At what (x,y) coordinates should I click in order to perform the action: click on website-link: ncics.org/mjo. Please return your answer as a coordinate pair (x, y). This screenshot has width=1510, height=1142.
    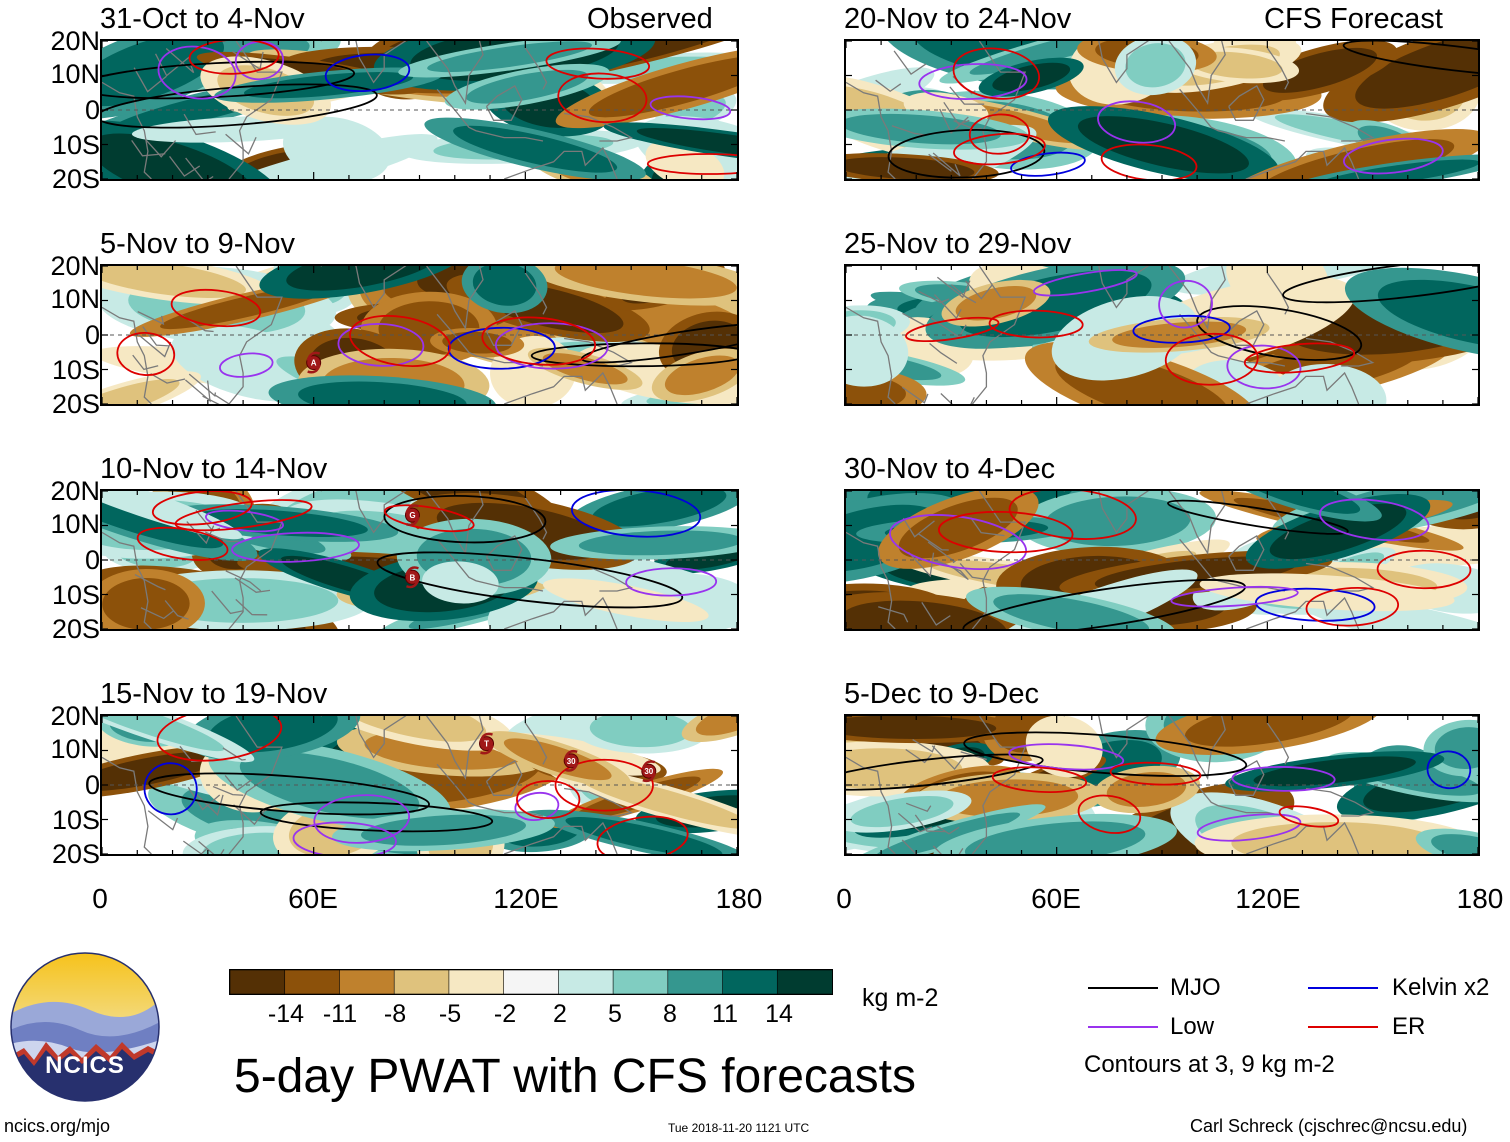
    Looking at the image, I should click on (57, 1126).